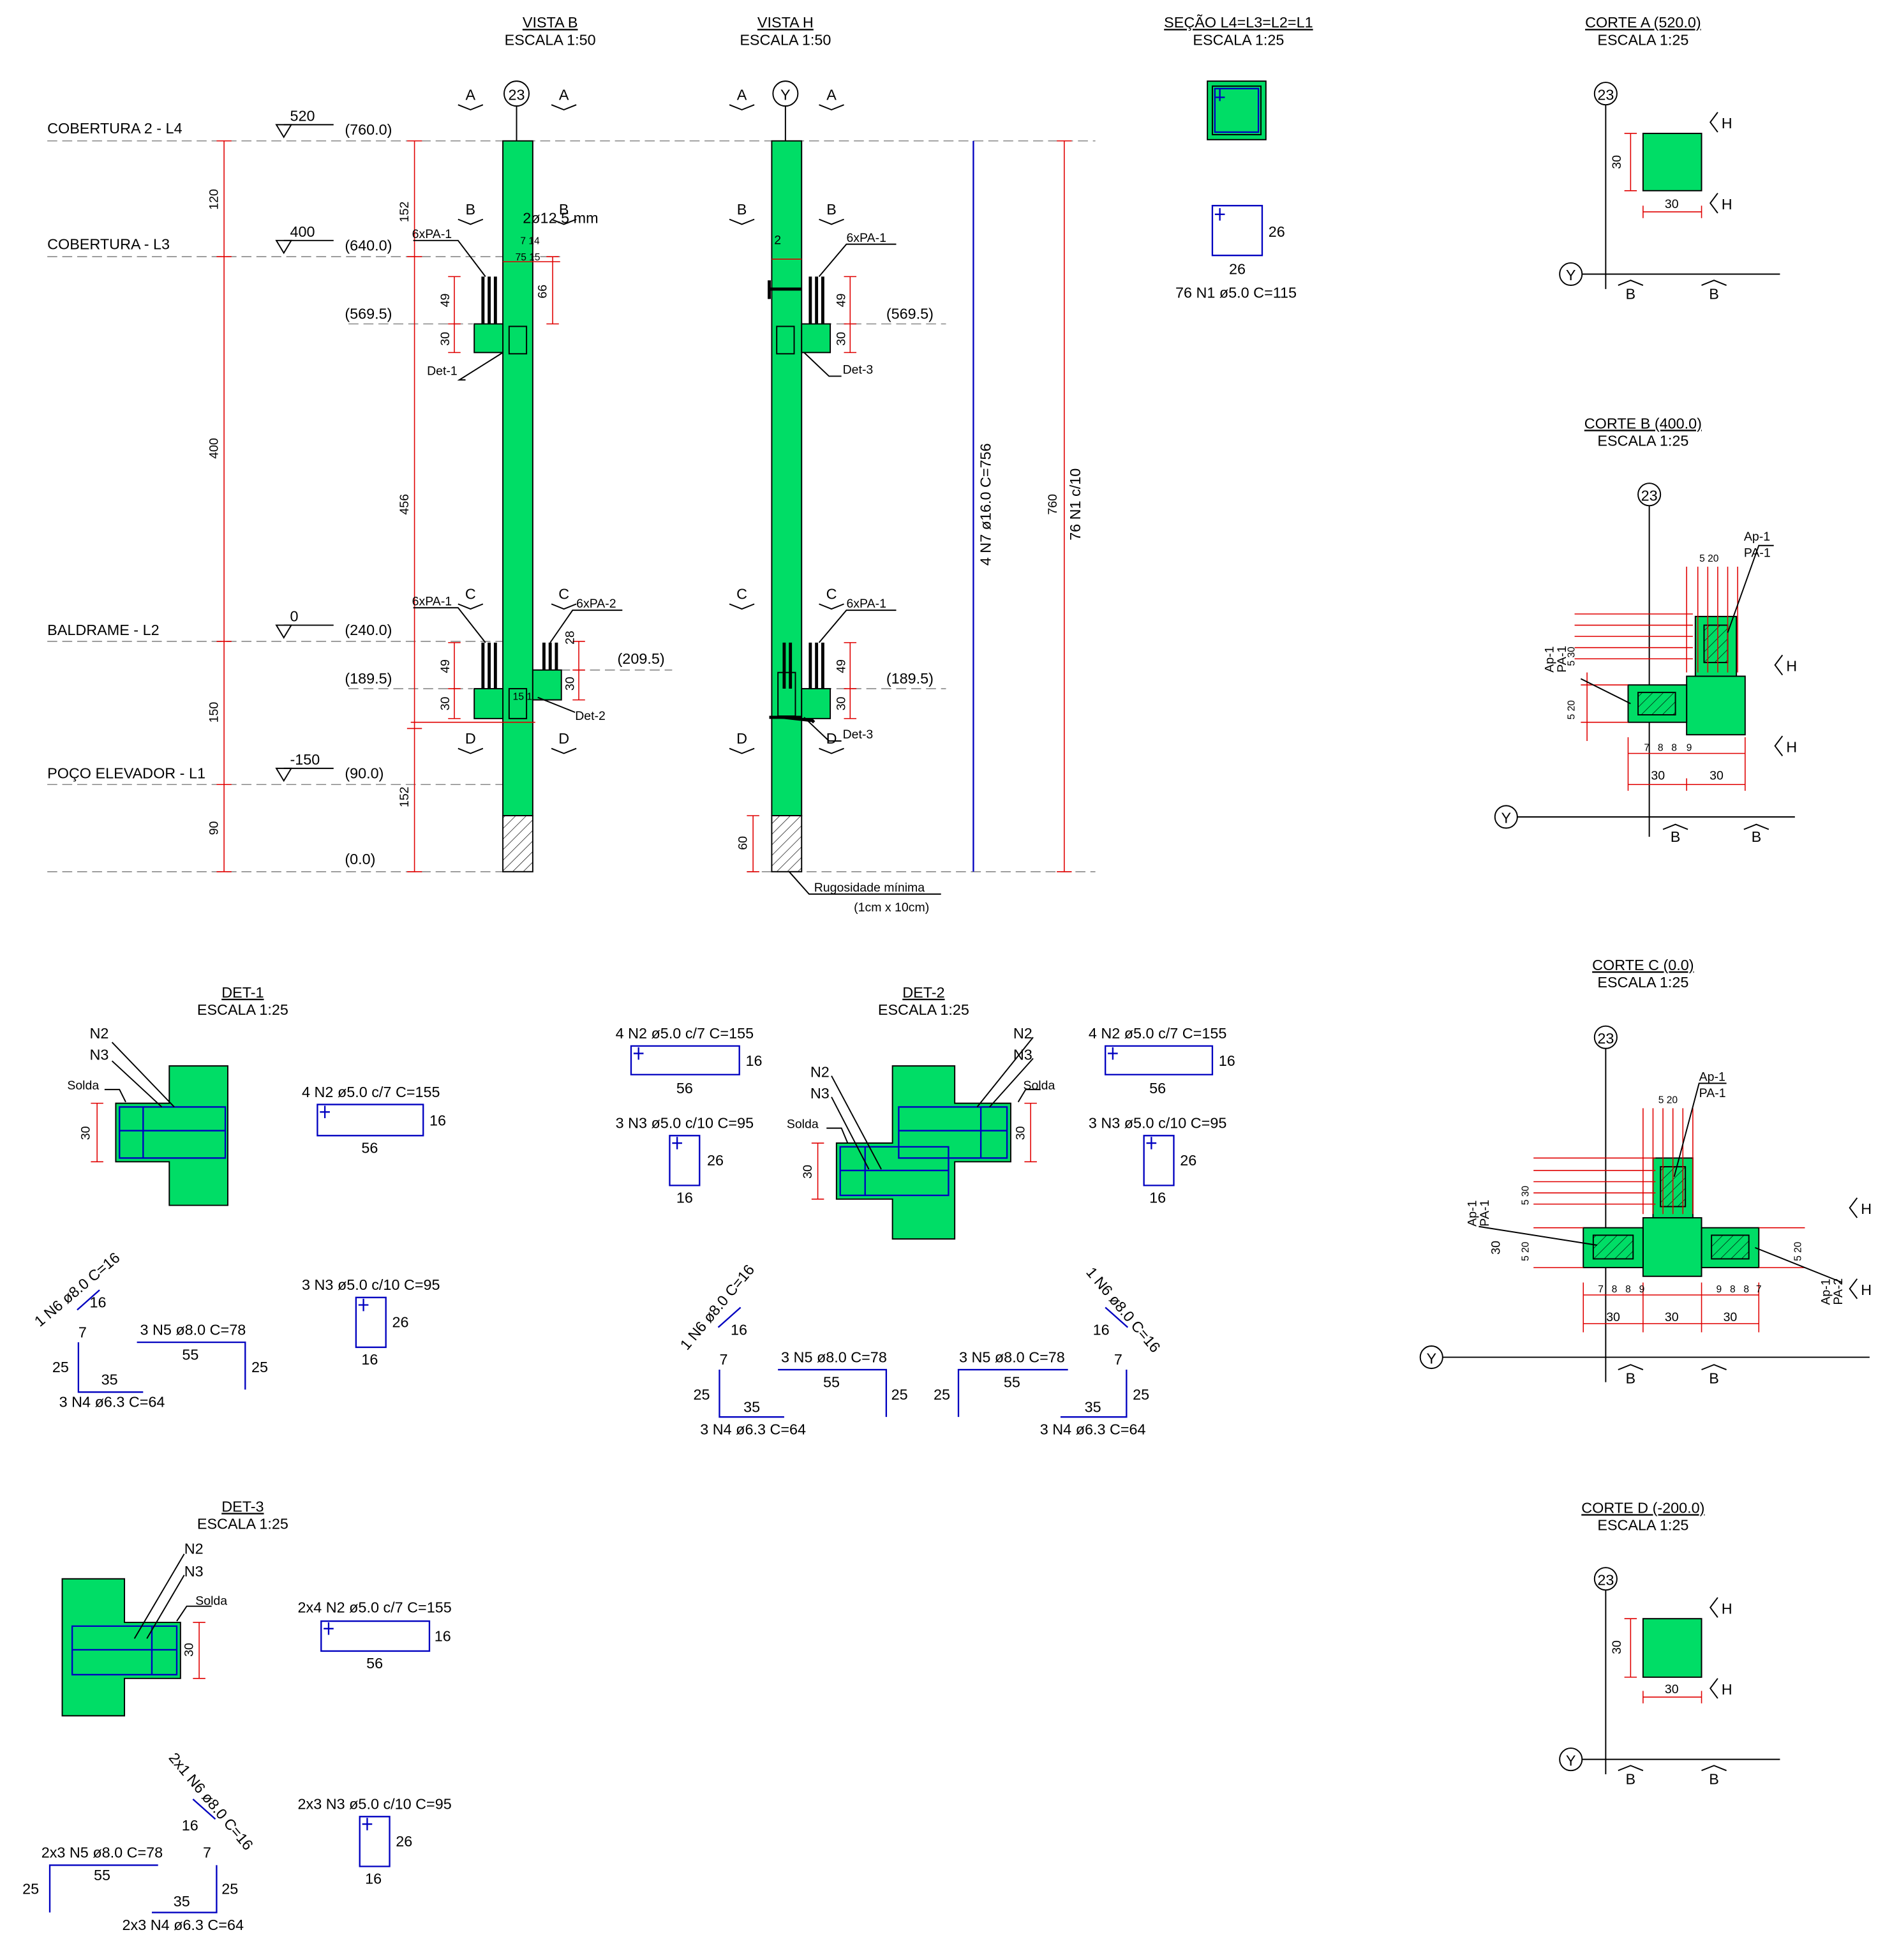 Image resolution: width=1892 pixels, height=1960 pixels. Describe the element at coordinates (785, 22) in the screenshot. I see `view-title: VISTA H` at that location.